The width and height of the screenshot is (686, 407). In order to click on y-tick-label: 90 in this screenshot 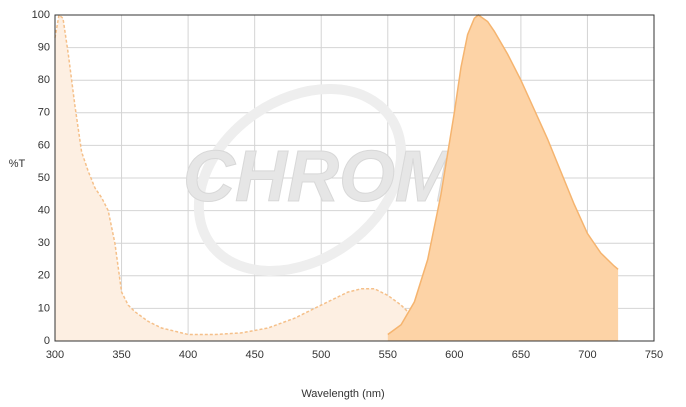, I will do `click(44, 48)`.